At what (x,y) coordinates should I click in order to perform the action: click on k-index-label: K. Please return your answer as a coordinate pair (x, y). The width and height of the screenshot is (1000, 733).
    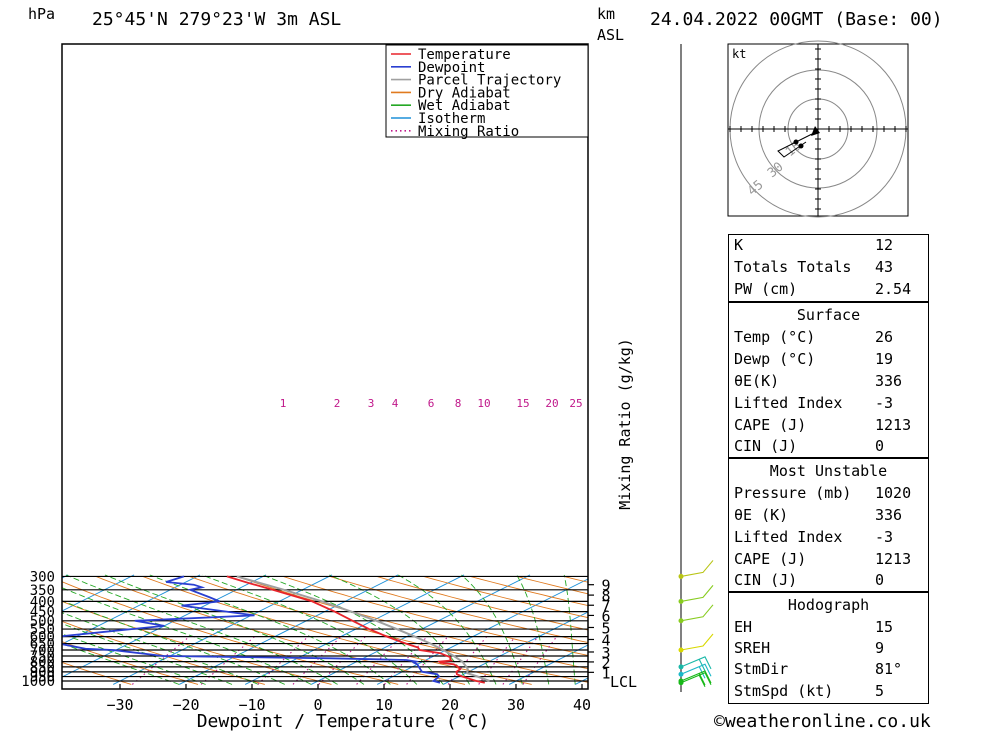
    Looking at the image, I should click on (739, 245).